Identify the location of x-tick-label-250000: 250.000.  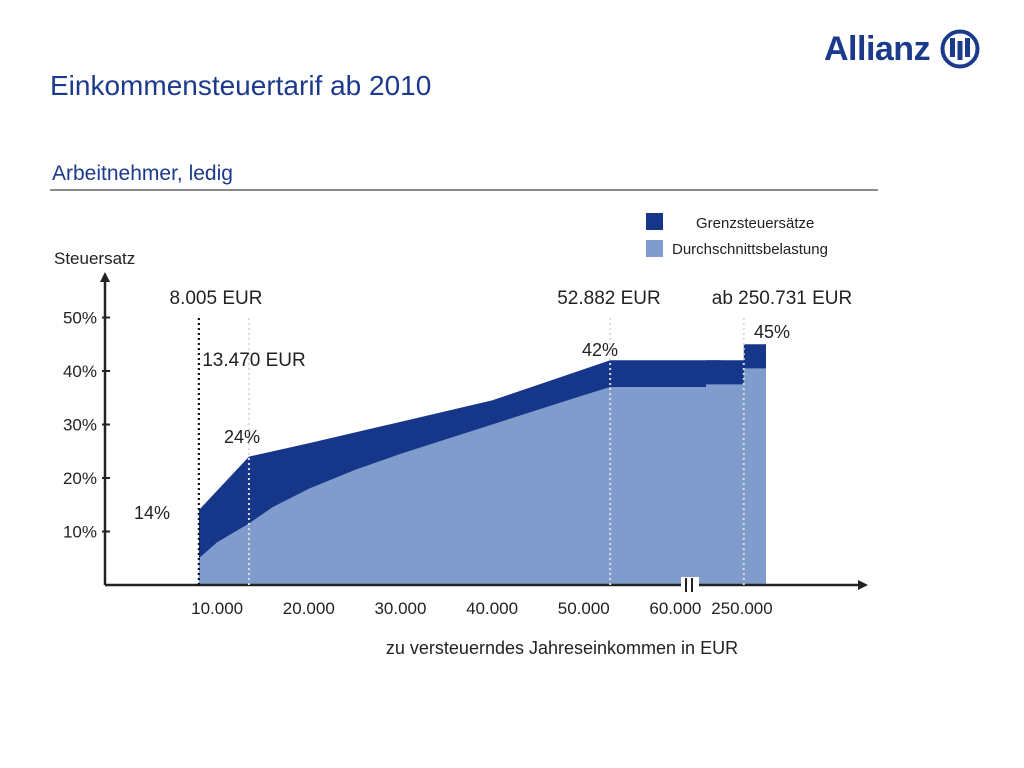
(741, 608).